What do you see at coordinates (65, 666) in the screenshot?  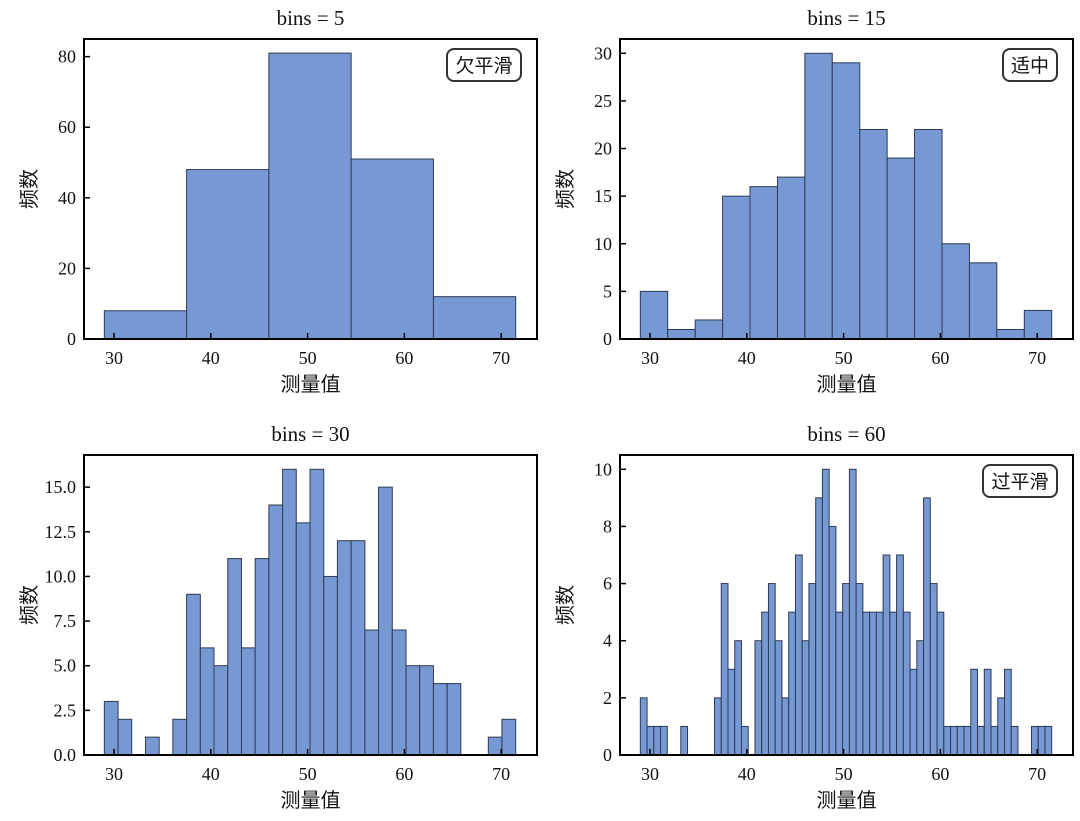 I see `y-tick-label: 5.0` at bounding box center [65, 666].